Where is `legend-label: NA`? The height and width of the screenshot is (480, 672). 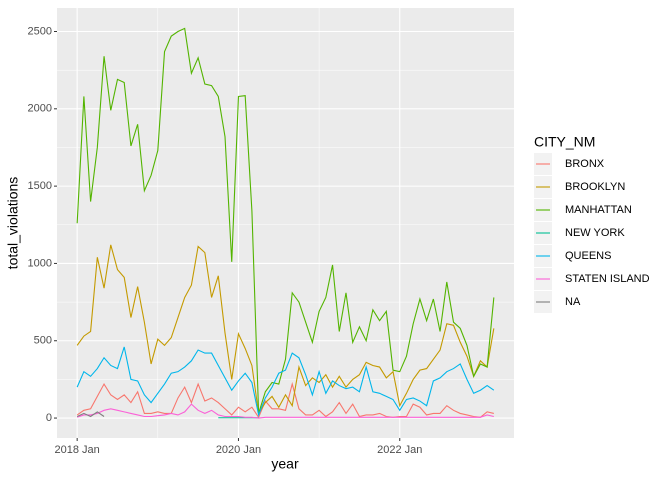
legend-label: NA is located at coordinates (573, 302).